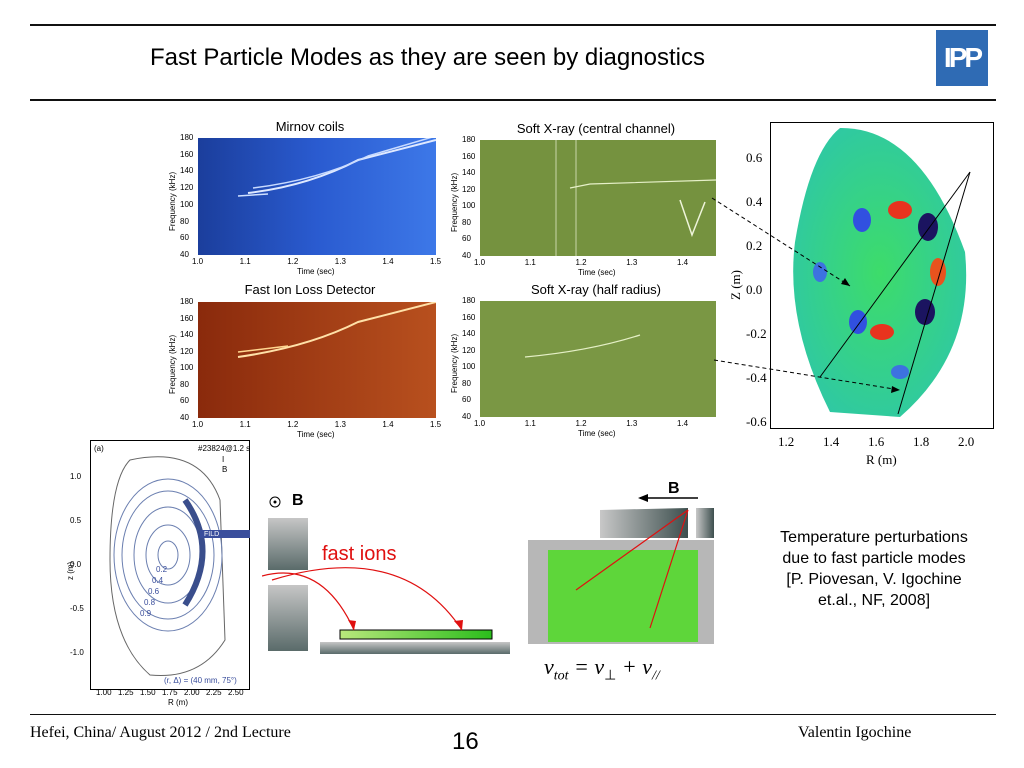 The height and width of the screenshot is (768, 1024). Describe the element at coordinates (198, 261) in the screenshot. I see `mirnov-xtick: 1.0` at that location.